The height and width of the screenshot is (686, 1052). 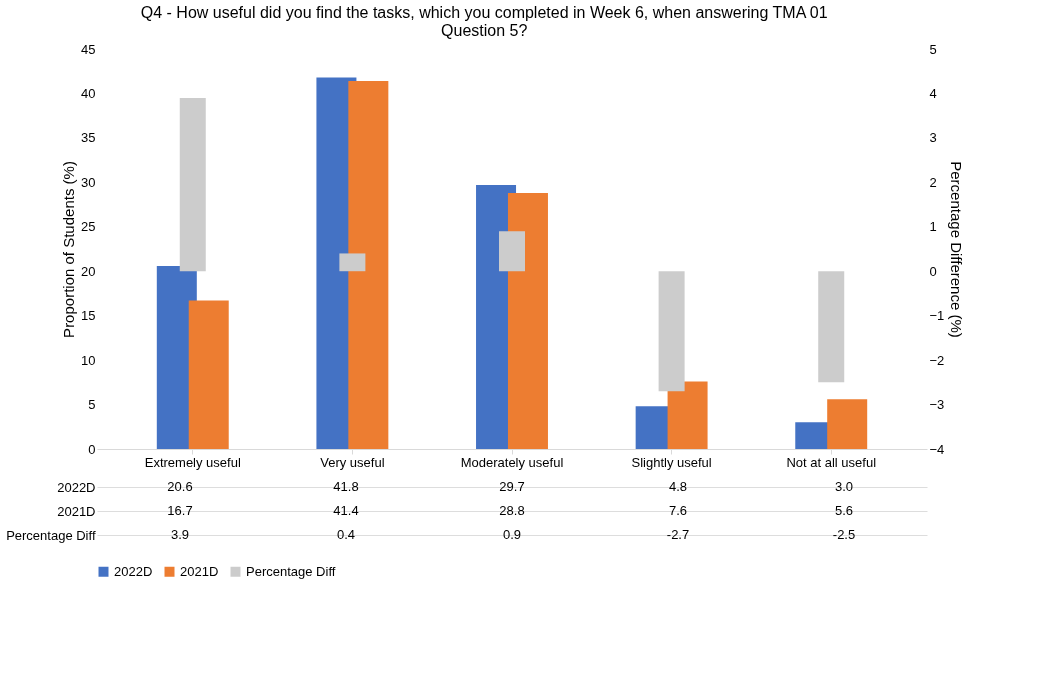 What do you see at coordinates (88, 360) in the screenshot?
I see `y-tick-label: 10` at bounding box center [88, 360].